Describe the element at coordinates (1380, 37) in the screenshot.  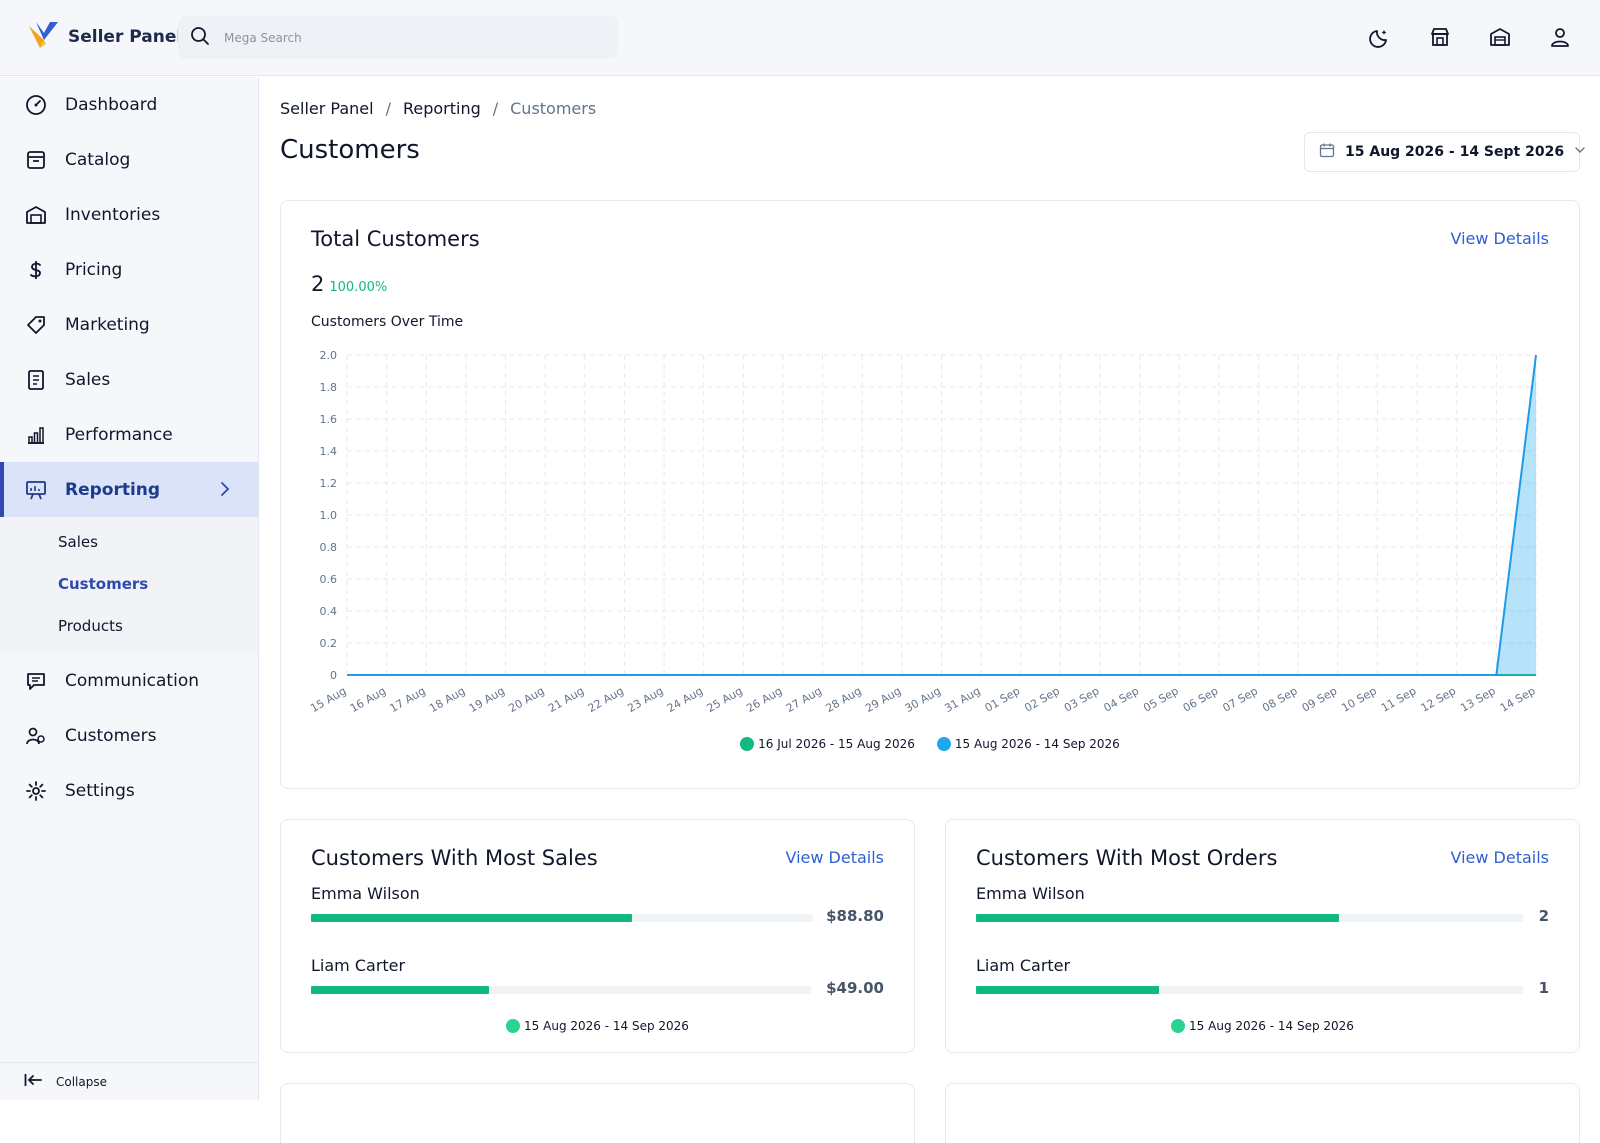
I see `moon-icon` at that location.